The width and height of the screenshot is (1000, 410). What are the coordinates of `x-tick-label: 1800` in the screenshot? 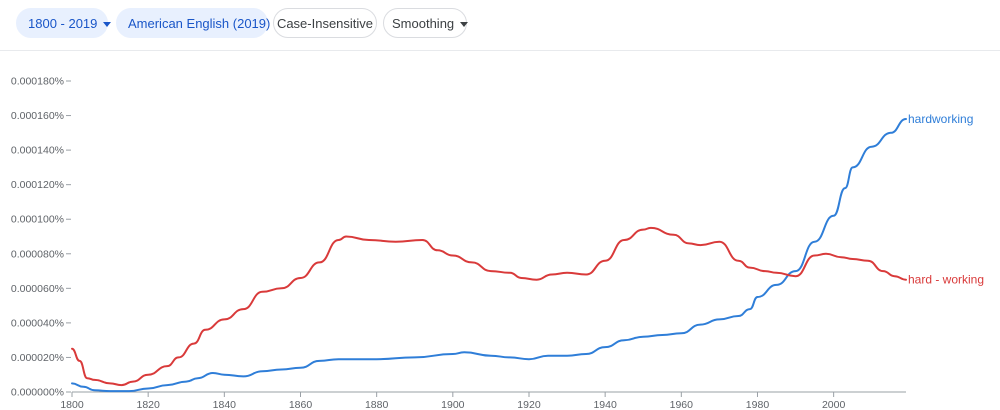 It's located at (72, 404).